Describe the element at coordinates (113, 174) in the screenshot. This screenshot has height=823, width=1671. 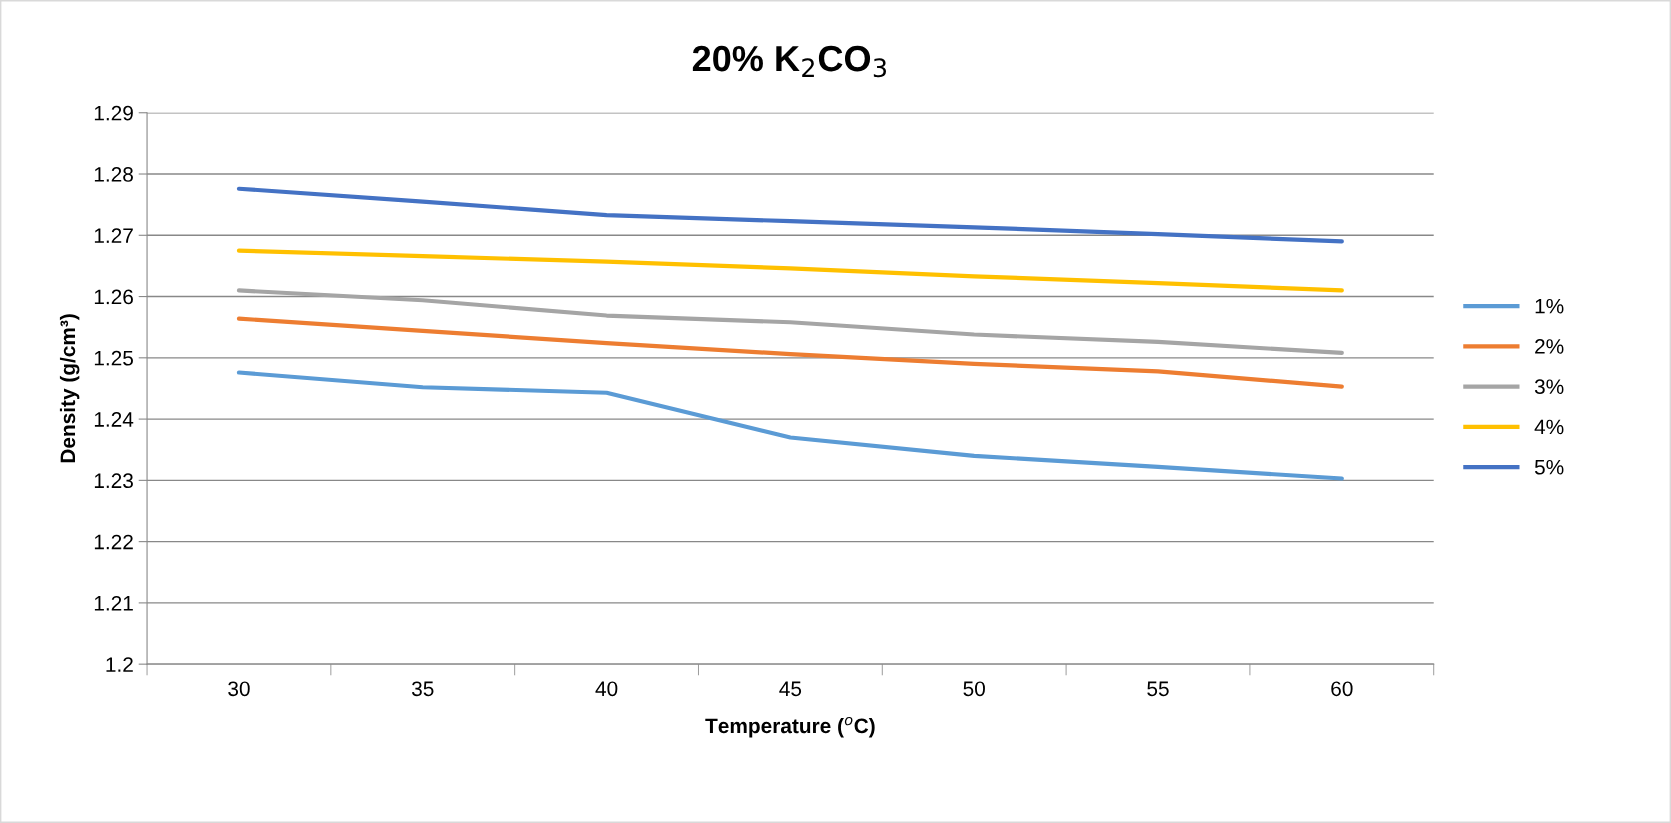
I see `y-tick-label: 1.28` at that location.